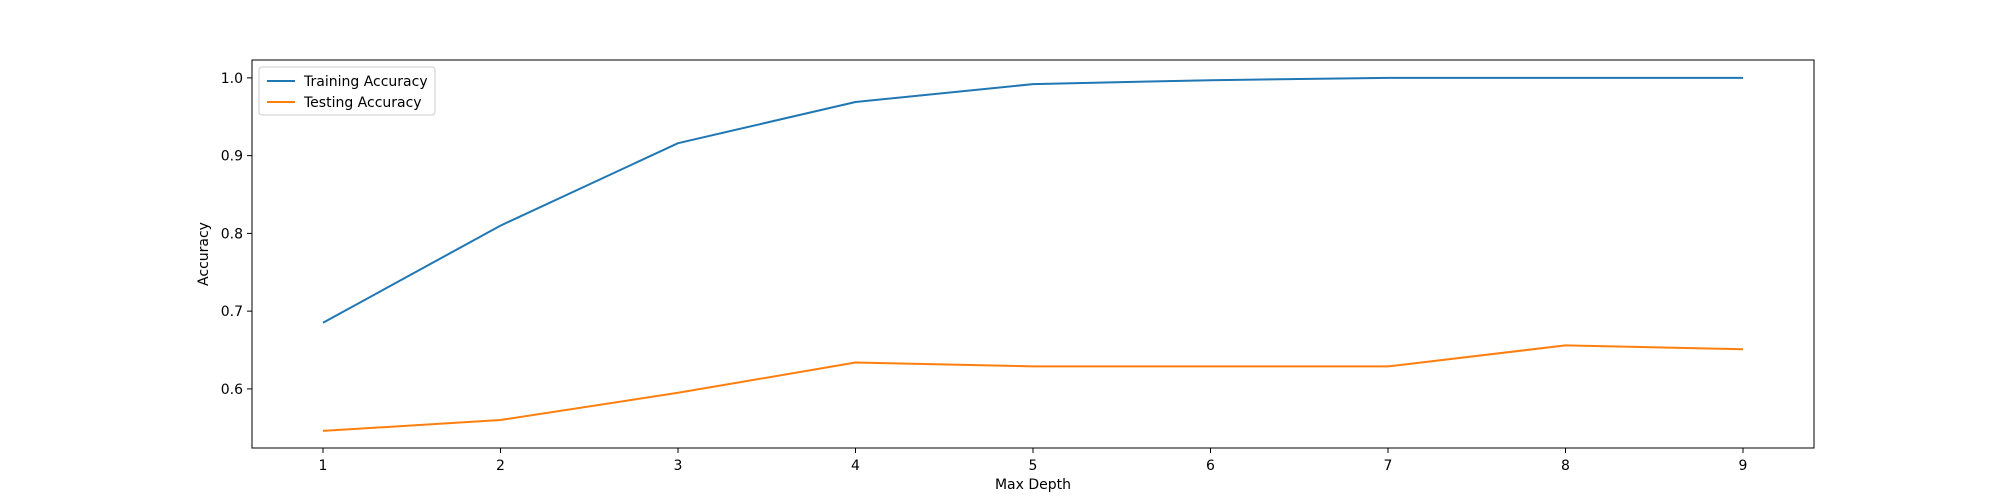  What do you see at coordinates (855, 466) in the screenshot?
I see `x-tick-label: 4` at bounding box center [855, 466].